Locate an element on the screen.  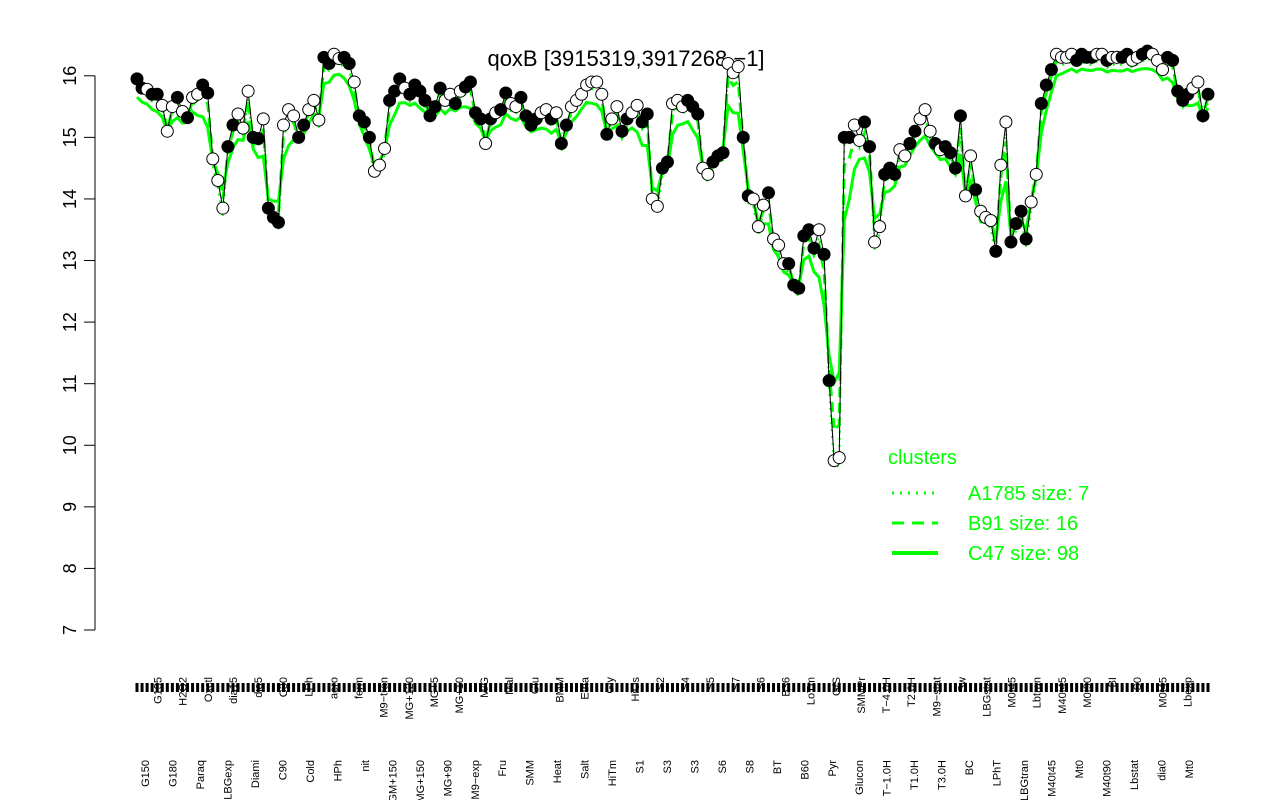
legend-label: C47 size: 98 is located at coordinates (1023, 554).